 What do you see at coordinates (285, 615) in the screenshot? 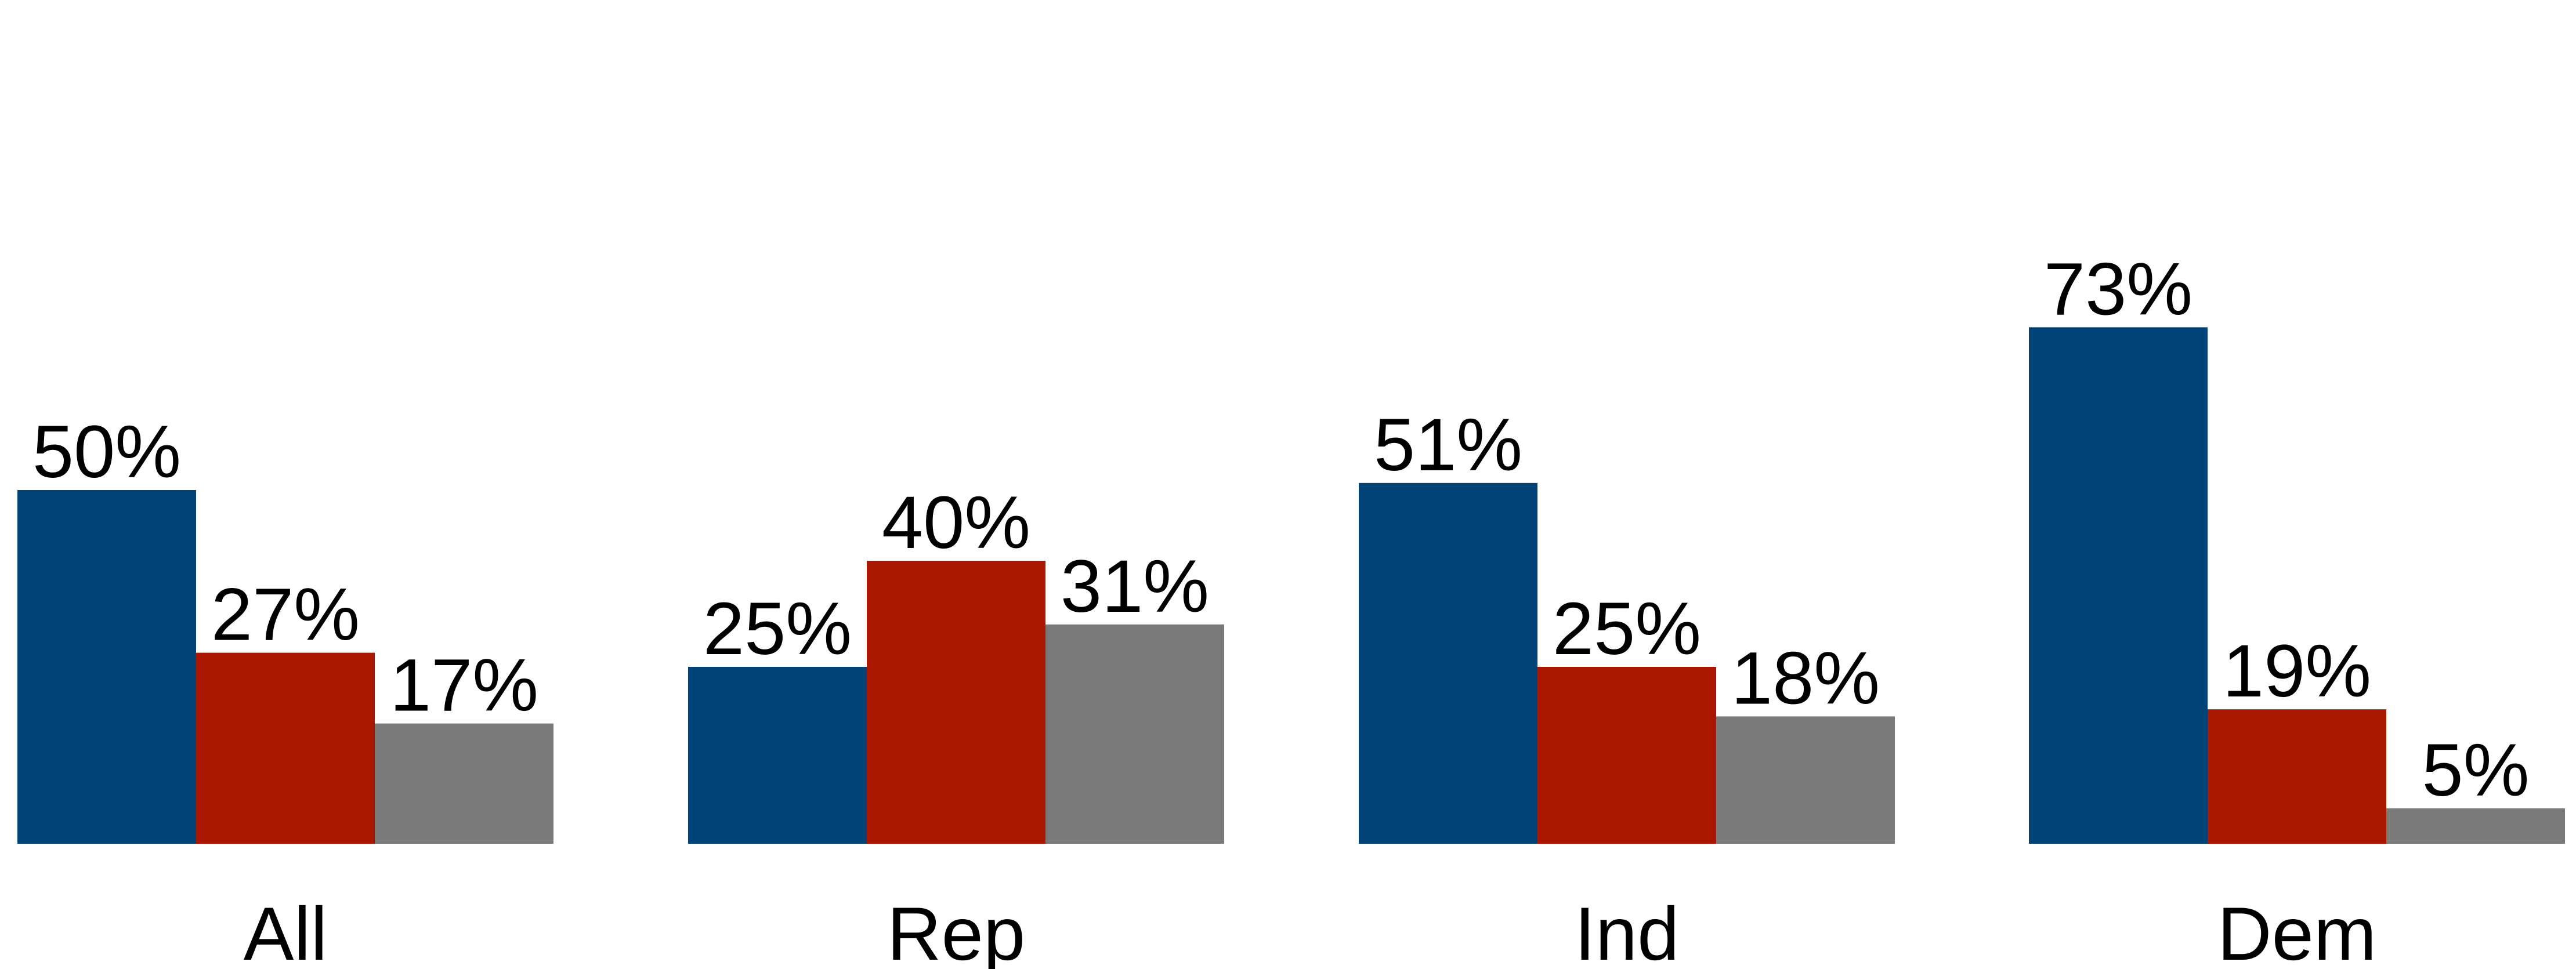
I see `value-label-all-series-2: 27%` at bounding box center [285, 615].